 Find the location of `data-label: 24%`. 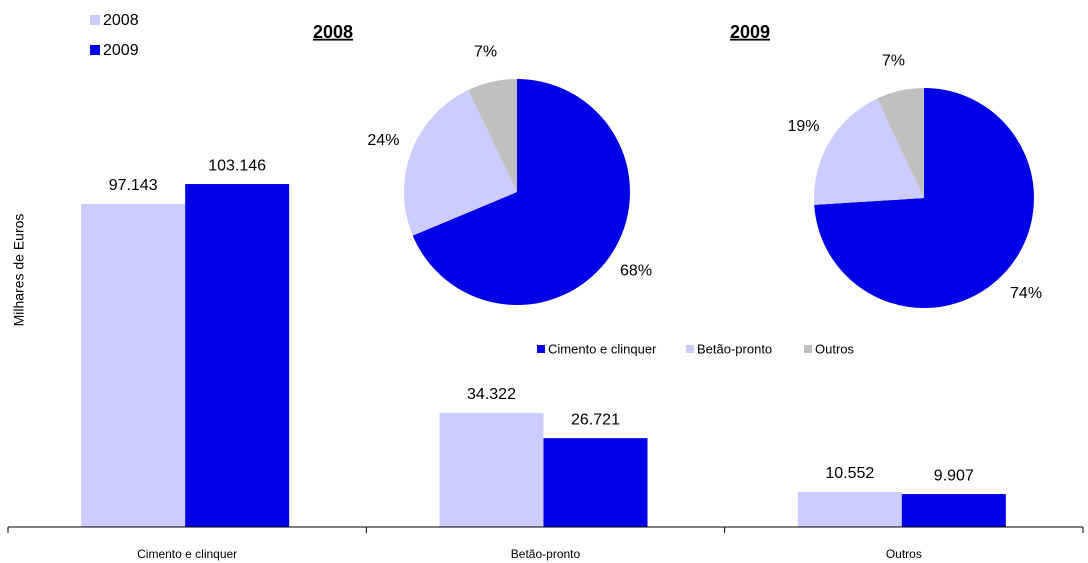

data-label: 24% is located at coordinates (383, 140).